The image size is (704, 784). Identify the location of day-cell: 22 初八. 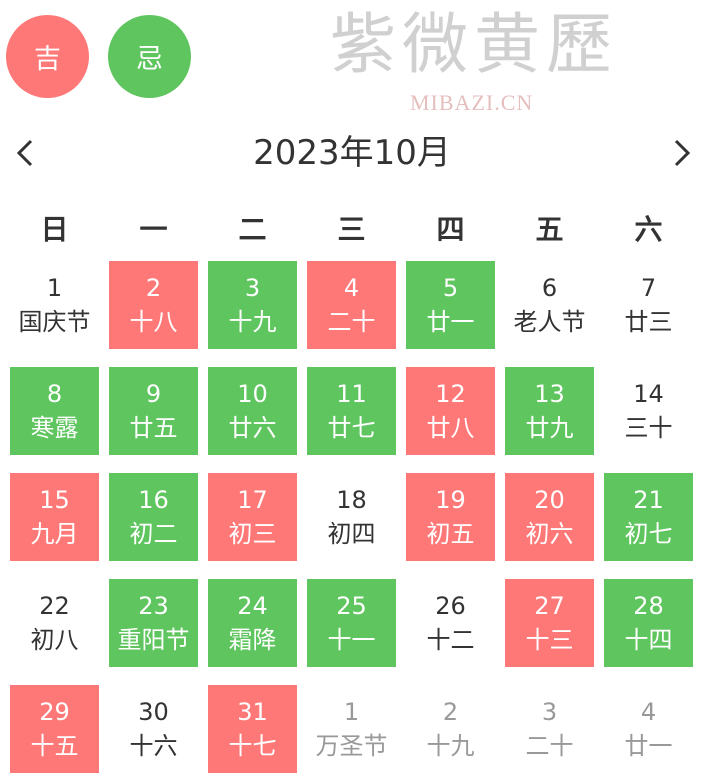
(54, 623).